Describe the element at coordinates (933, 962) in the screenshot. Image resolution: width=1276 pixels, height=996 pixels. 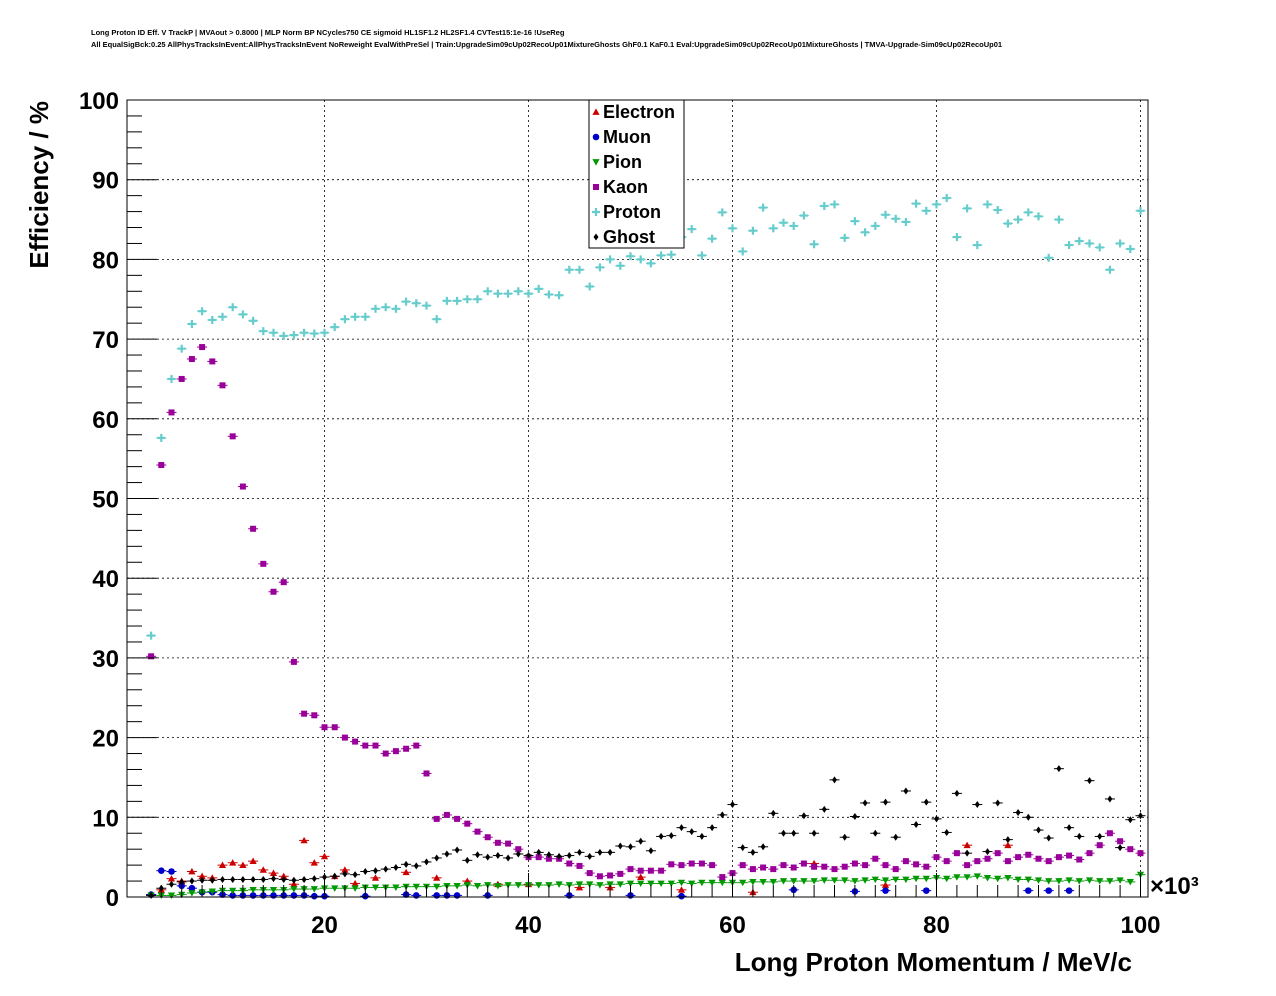
I see `x-axis-label: Long Proton Momentum / MeV/c` at that location.